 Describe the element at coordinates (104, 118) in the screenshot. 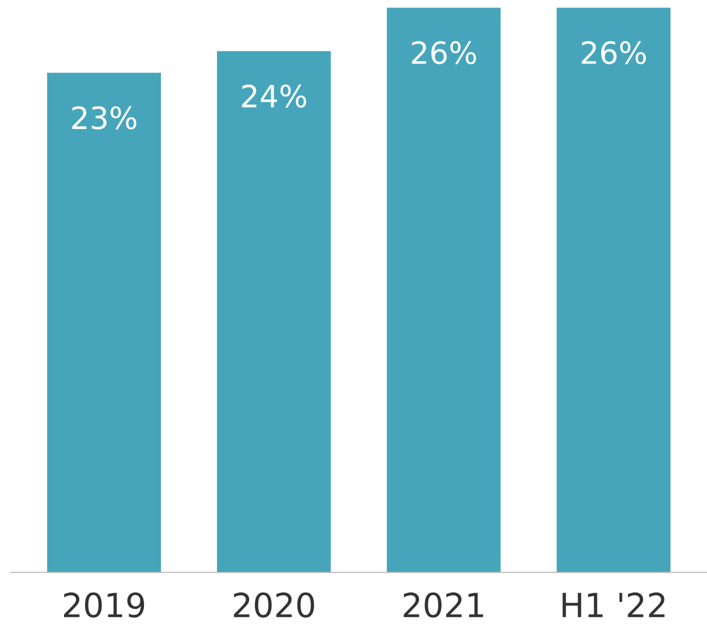

I see `data-label: 23%` at that location.